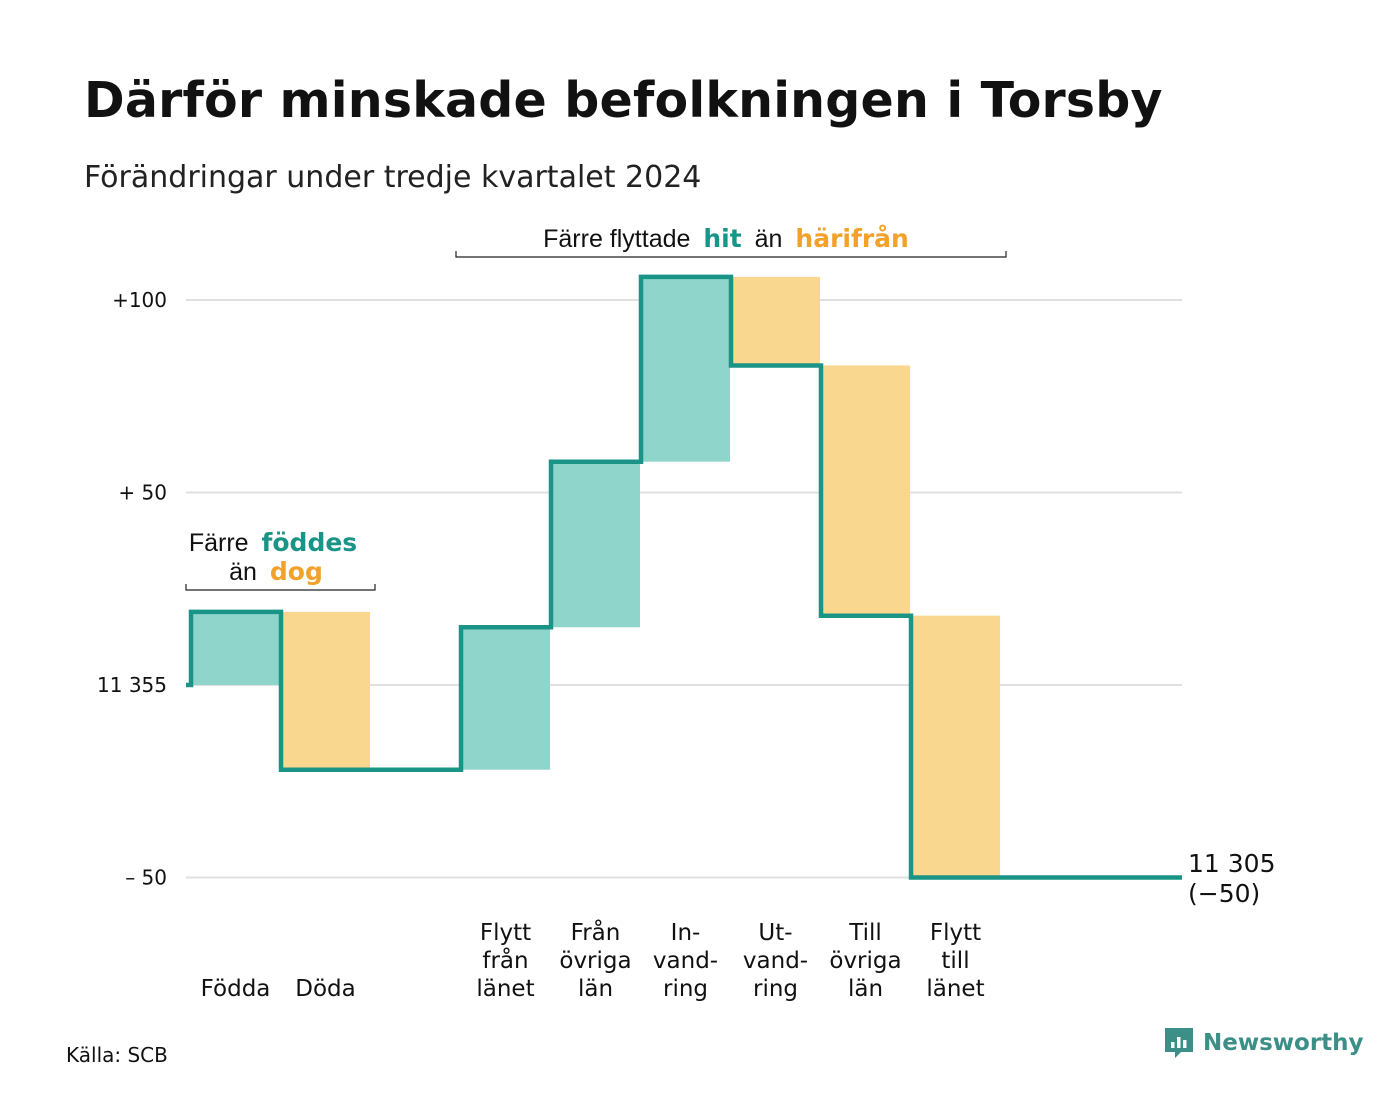 This screenshot has width=1400, height=1120. I want to click on y-ticks: +100 + 50 11 355 – 50, so click(132, 589).